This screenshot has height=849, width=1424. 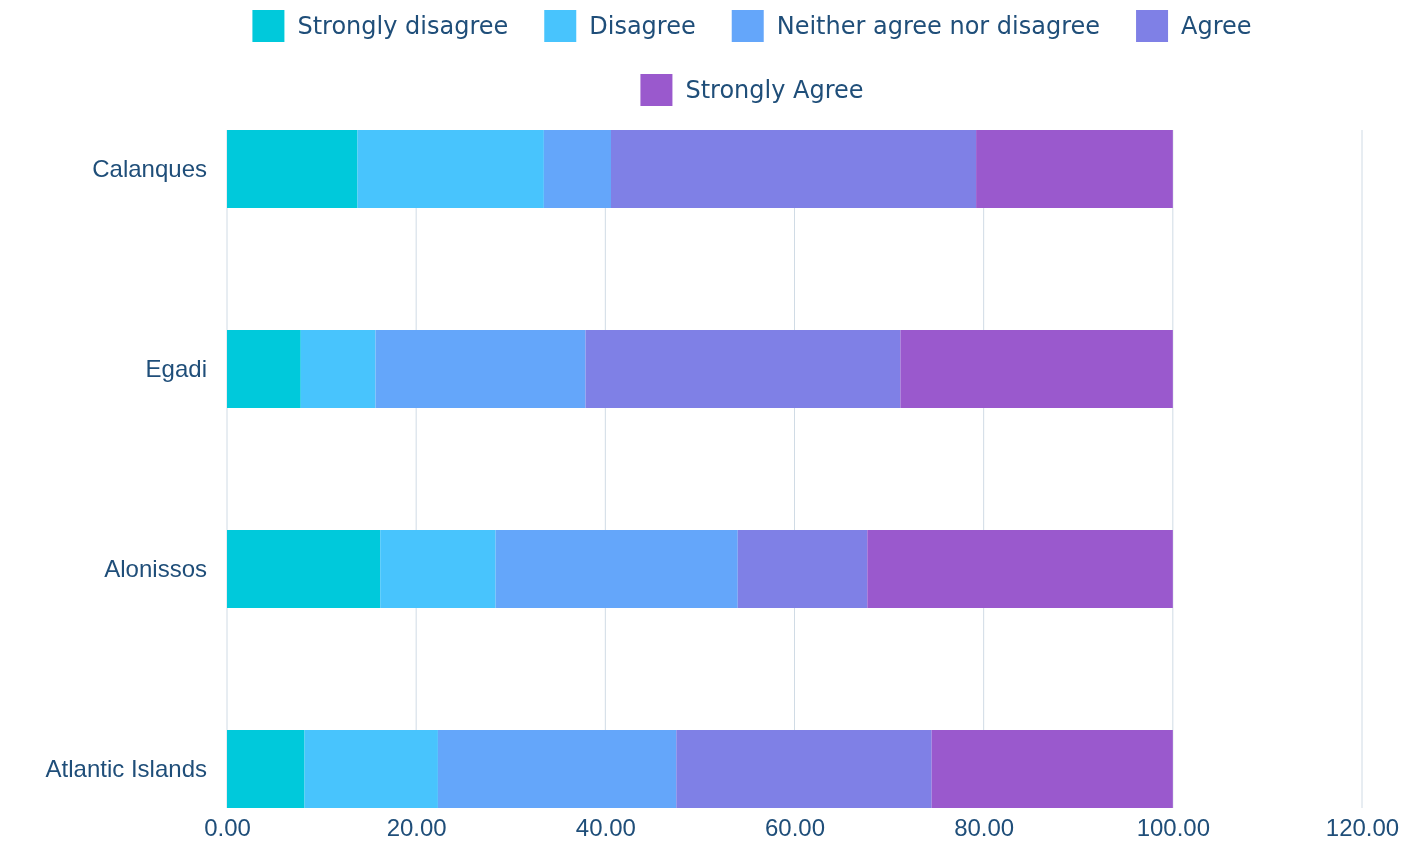 What do you see at coordinates (403, 26) in the screenshot?
I see `legend-label: Strongly disagree` at bounding box center [403, 26].